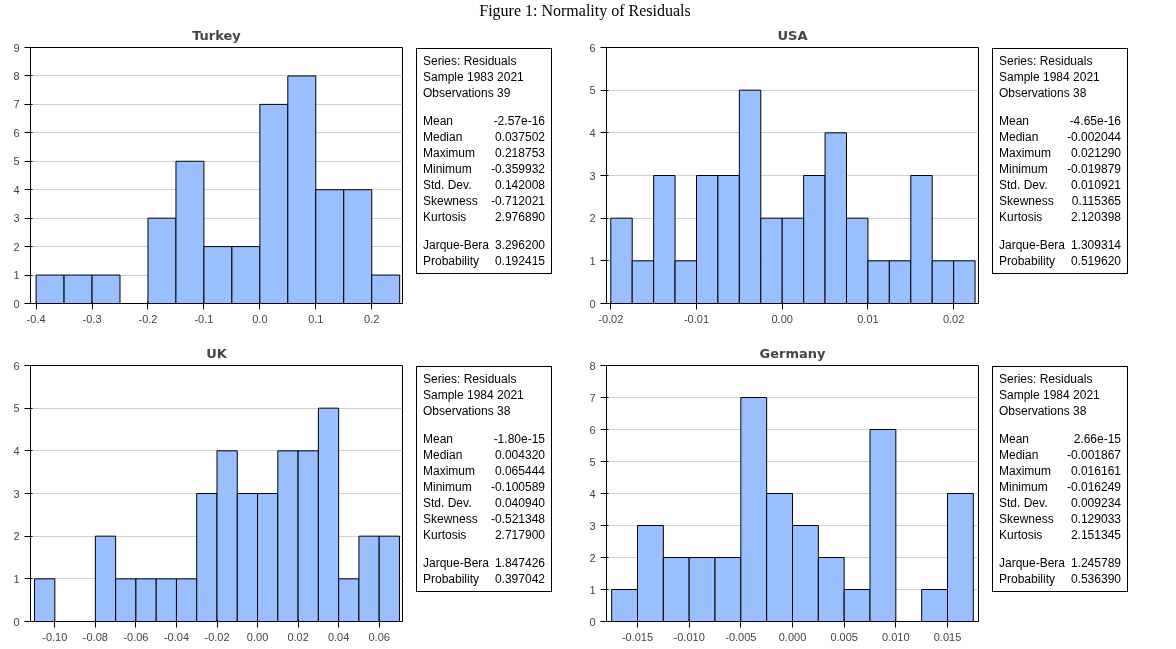 Image resolution: width=1176 pixels, height=649 pixels. I want to click on text: Probability 0.192415, so click(484, 261).